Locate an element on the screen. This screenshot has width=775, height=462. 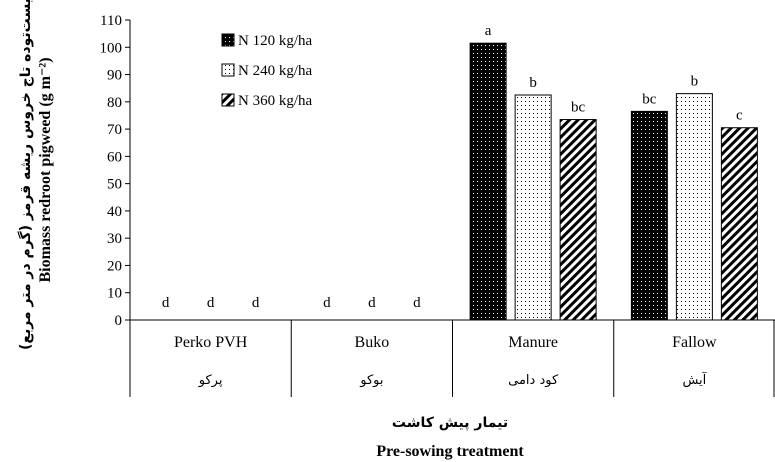
y-axis-title: Biomass redroot pigweed (g m⁻²) is located at coordinates (45, 169).